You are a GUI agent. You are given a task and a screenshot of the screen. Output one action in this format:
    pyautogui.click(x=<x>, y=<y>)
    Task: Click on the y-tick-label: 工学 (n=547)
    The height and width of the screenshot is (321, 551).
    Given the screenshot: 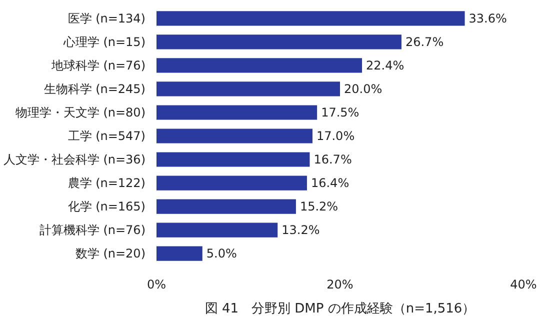 What is the action you would take?
    pyautogui.click(x=107, y=136)
    